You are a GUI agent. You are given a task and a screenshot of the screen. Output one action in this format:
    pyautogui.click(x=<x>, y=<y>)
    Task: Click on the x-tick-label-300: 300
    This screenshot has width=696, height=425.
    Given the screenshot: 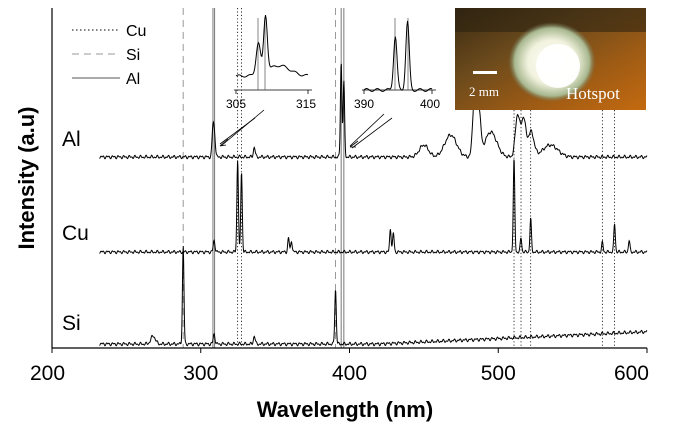 What is the action you would take?
    pyautogui.click(x=200, y=373)
    